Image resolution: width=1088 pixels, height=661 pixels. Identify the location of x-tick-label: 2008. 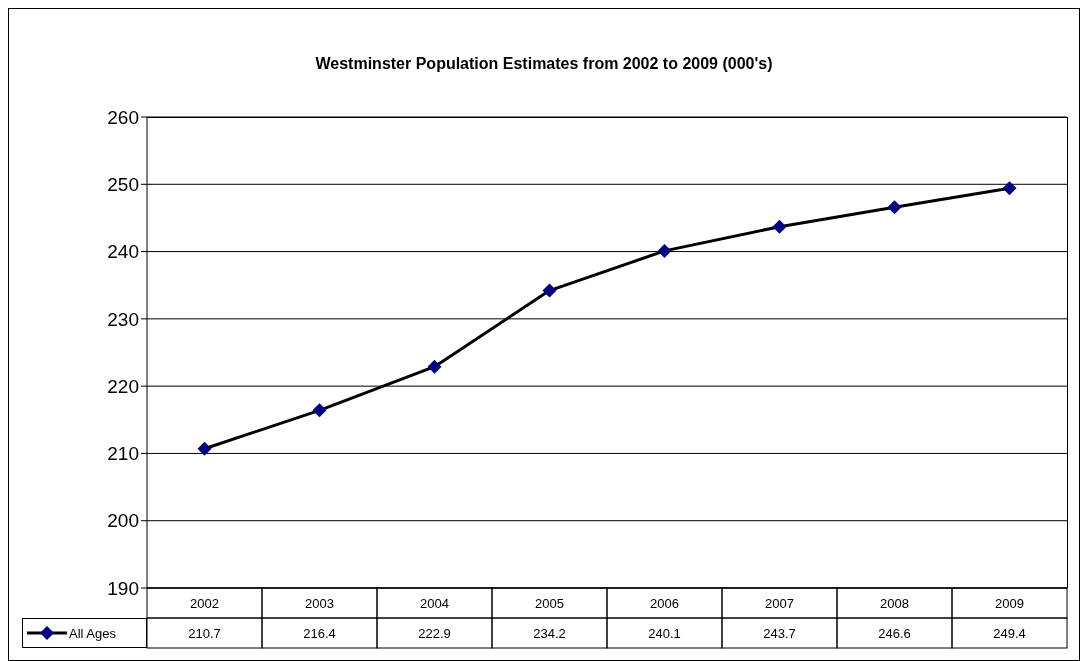
(894, 603).